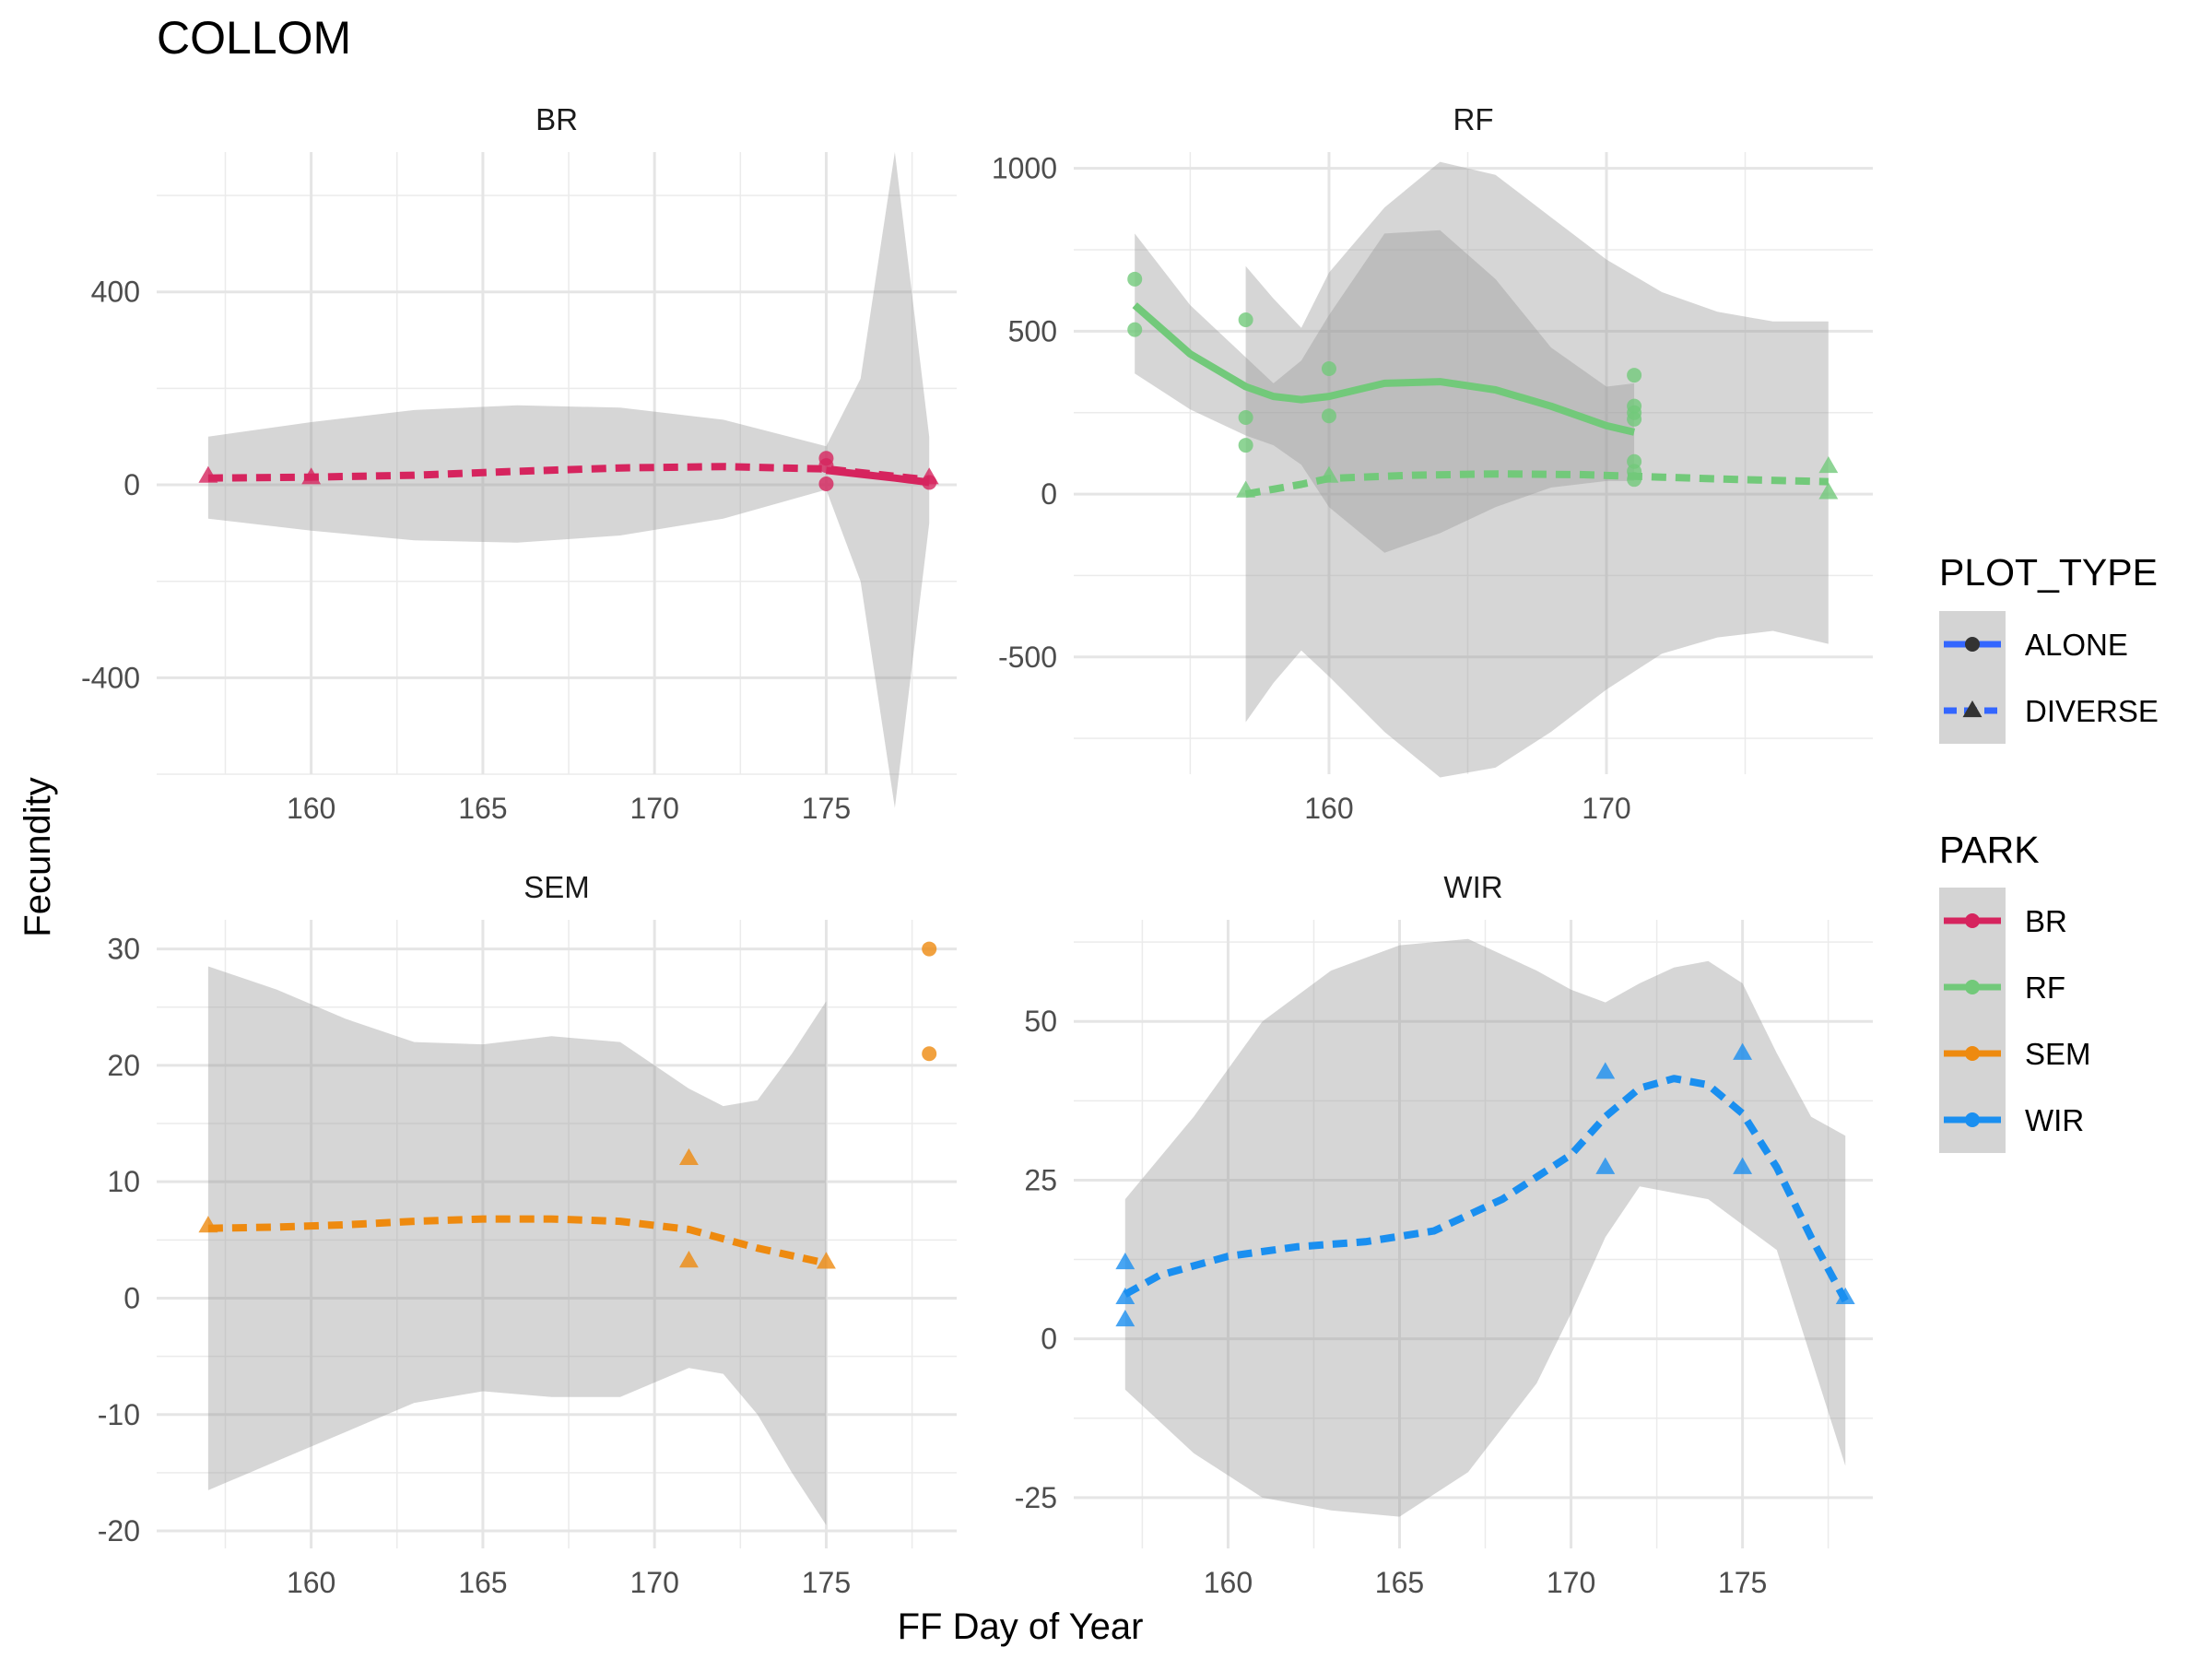  What do you see at coordinates (1989, 850) in the screenshot?
I see `legend-title-park: PARK` at bounding box center [1989, 850].